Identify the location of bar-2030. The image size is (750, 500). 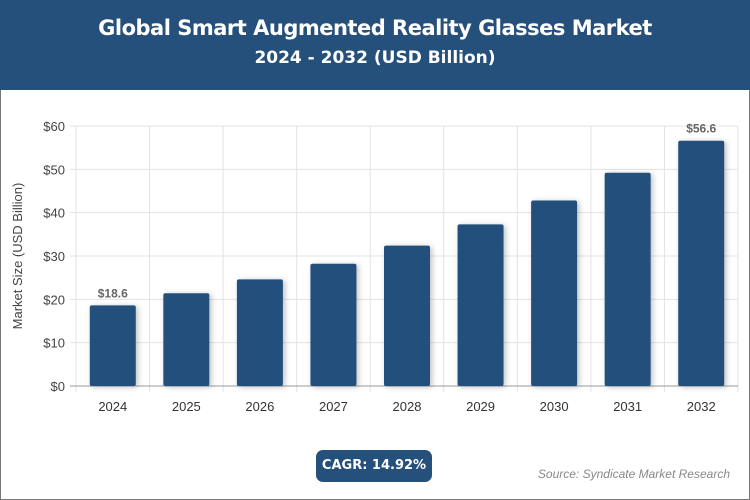
(554, 293).